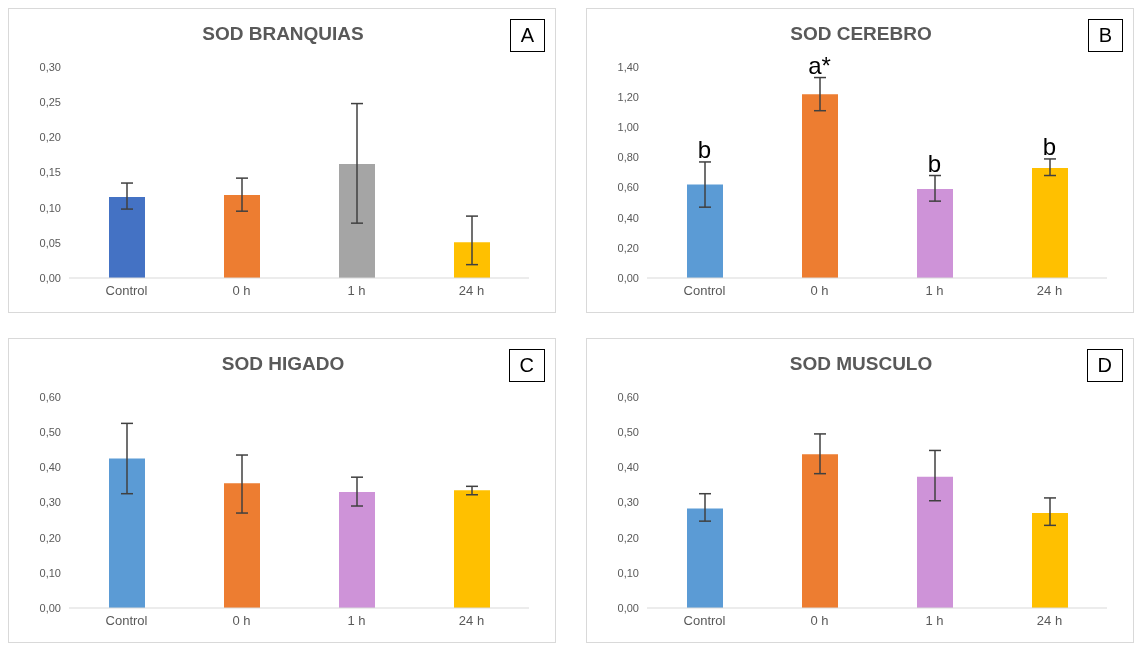 The height and width of the screenshot is (657, 1138). I want to click on text: C, so click(526, 365).